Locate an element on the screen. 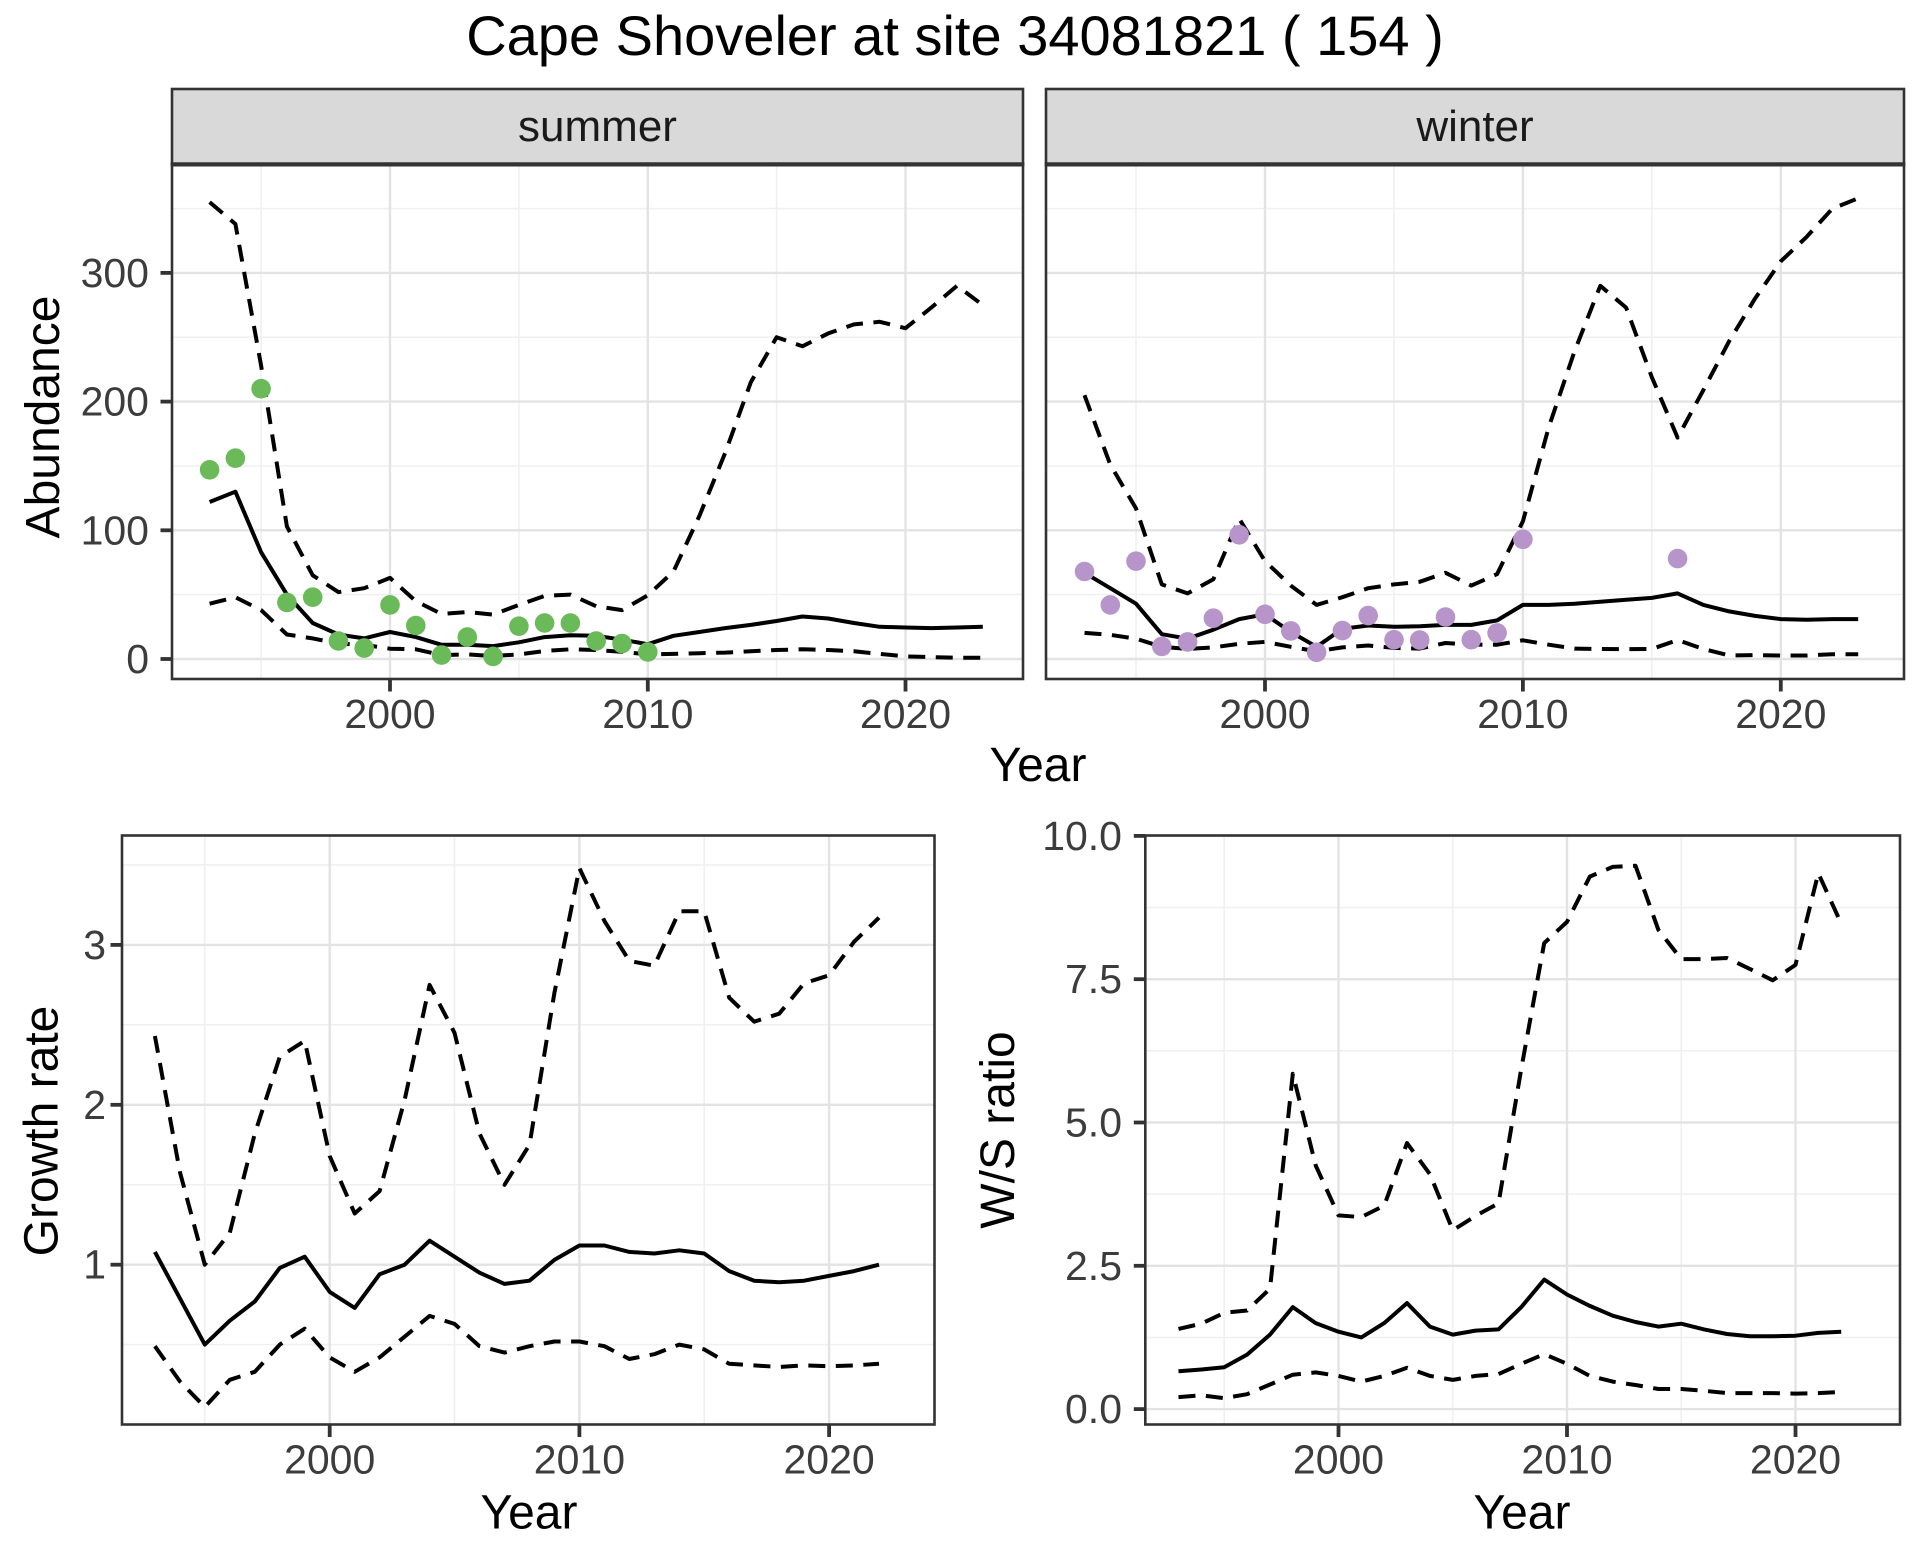 Image resolution: width=1920 pixels, height=1565 pixels. svg-text: 0.0 is located at coordinates (1093, 1409).